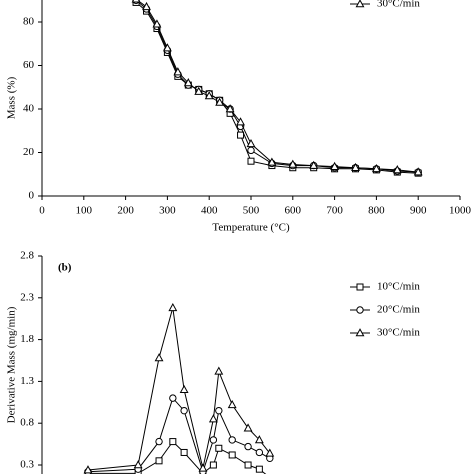 The height and width of the screenshot is (474, 474). I want to click on x-tick-label: 600, so click(293, 211).